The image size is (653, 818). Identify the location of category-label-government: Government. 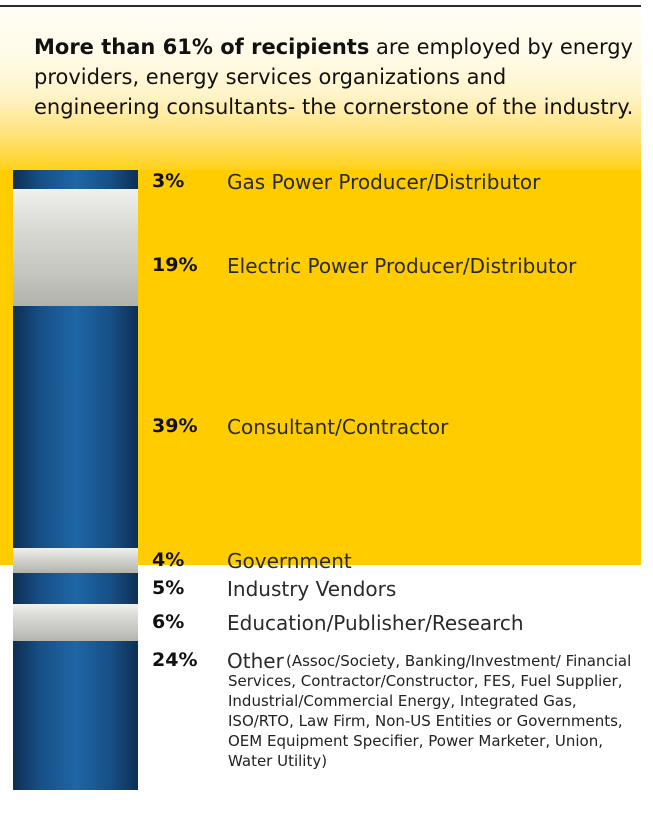
(289, 560).